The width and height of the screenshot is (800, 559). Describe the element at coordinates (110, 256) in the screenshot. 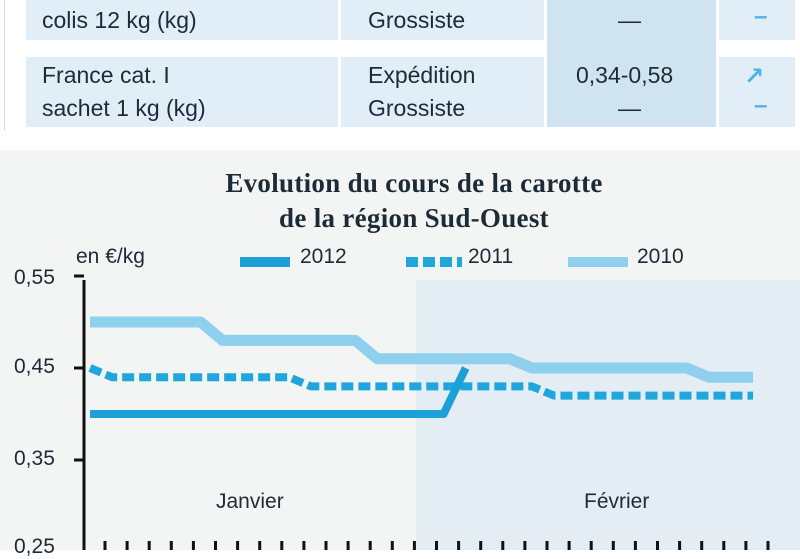

I see `y-axis-unit-label: en €/kg` at that location.